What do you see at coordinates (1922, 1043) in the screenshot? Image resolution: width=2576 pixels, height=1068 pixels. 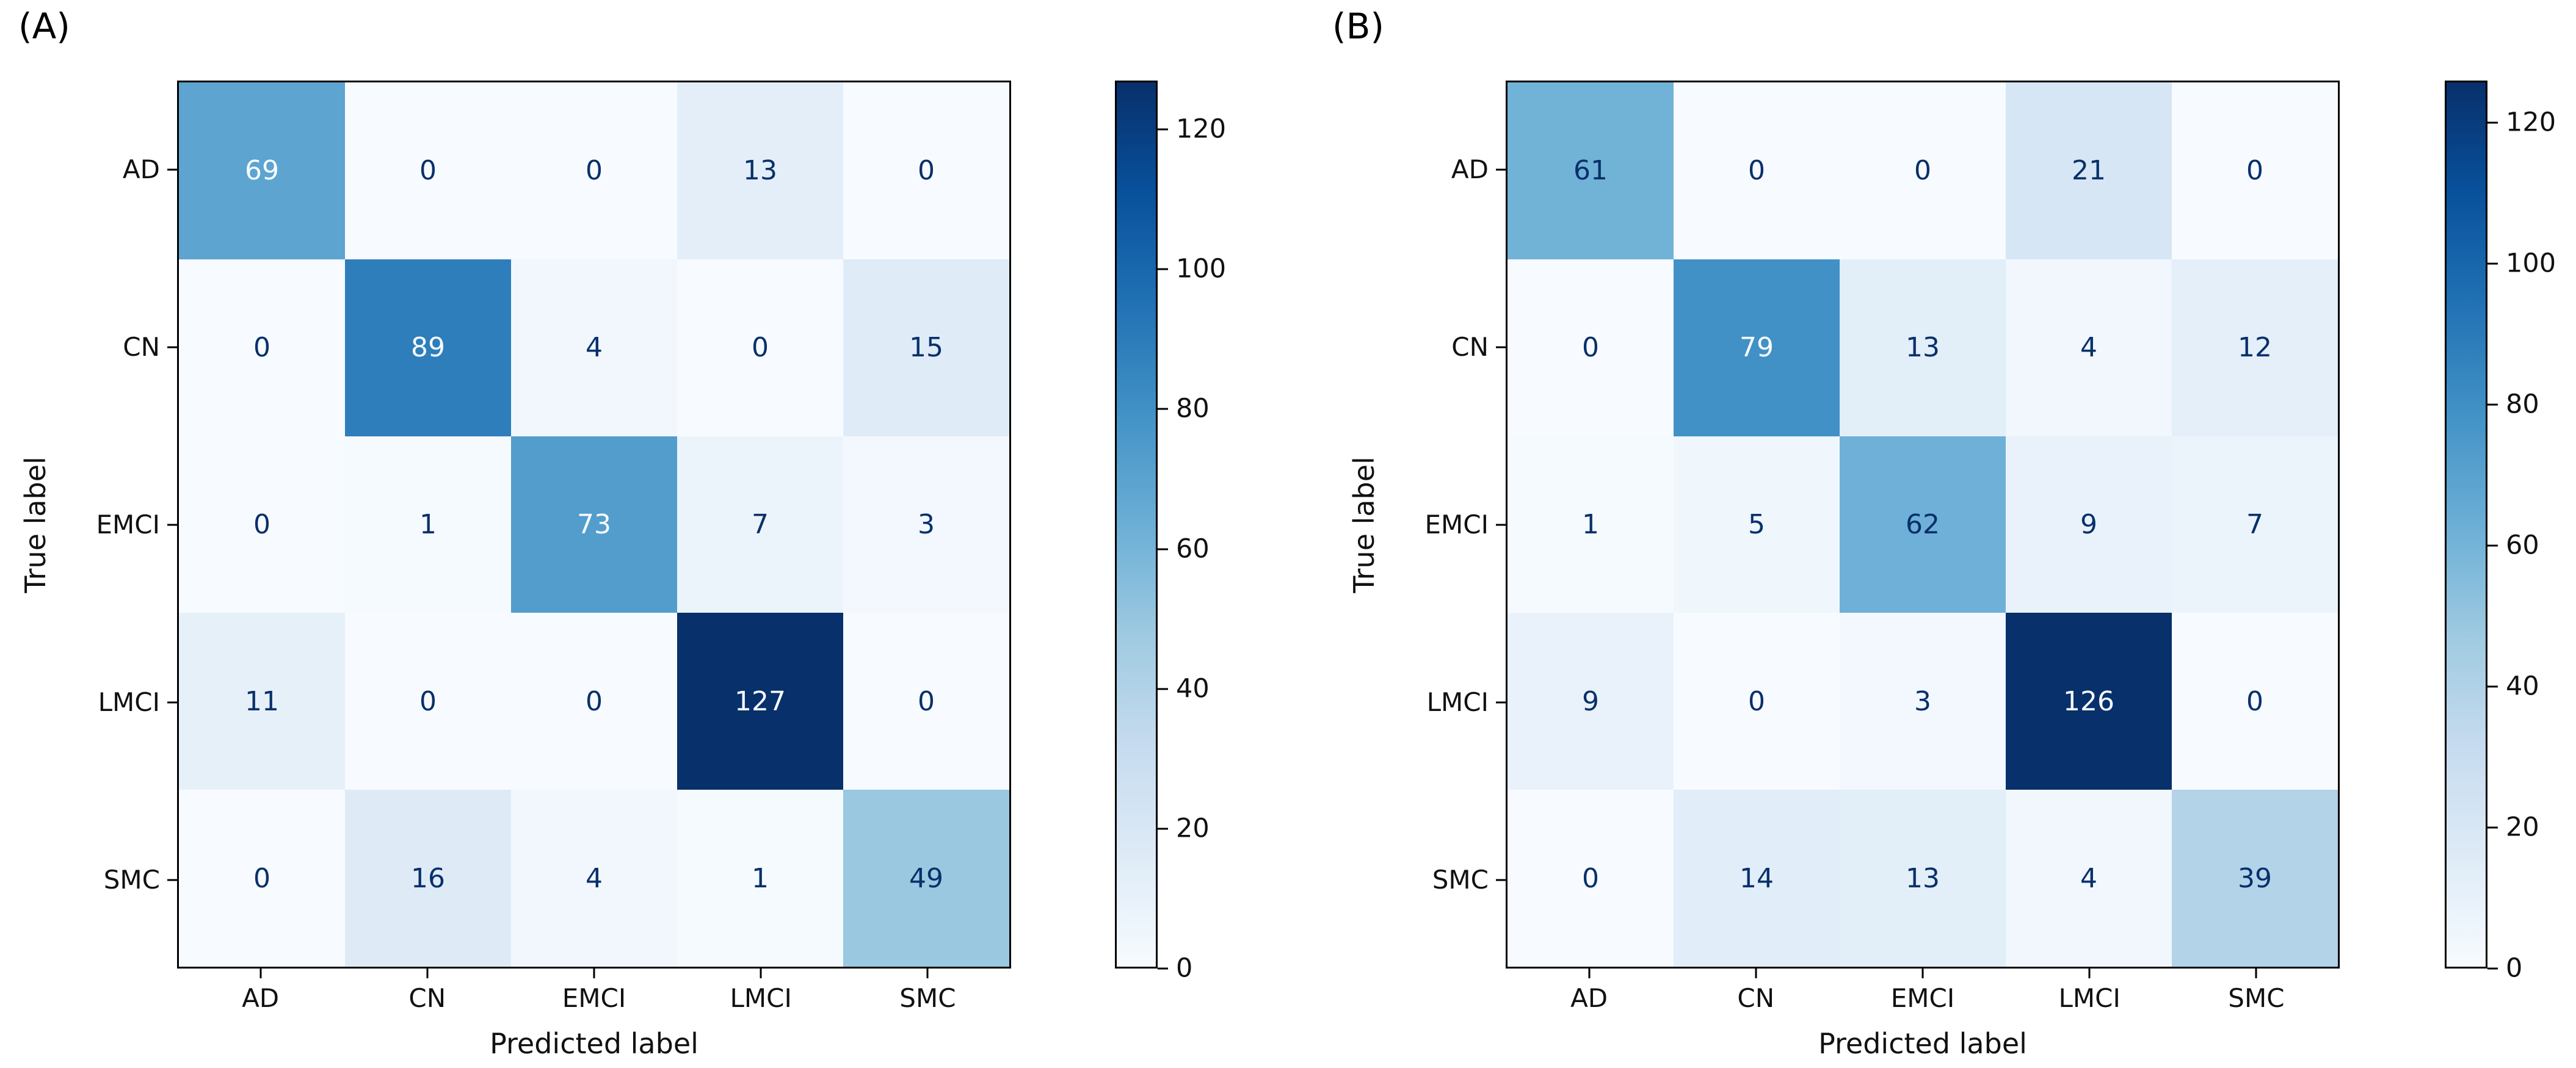 I see `x-axis-label: Predicted label` at bounding box center [1922, 1043].